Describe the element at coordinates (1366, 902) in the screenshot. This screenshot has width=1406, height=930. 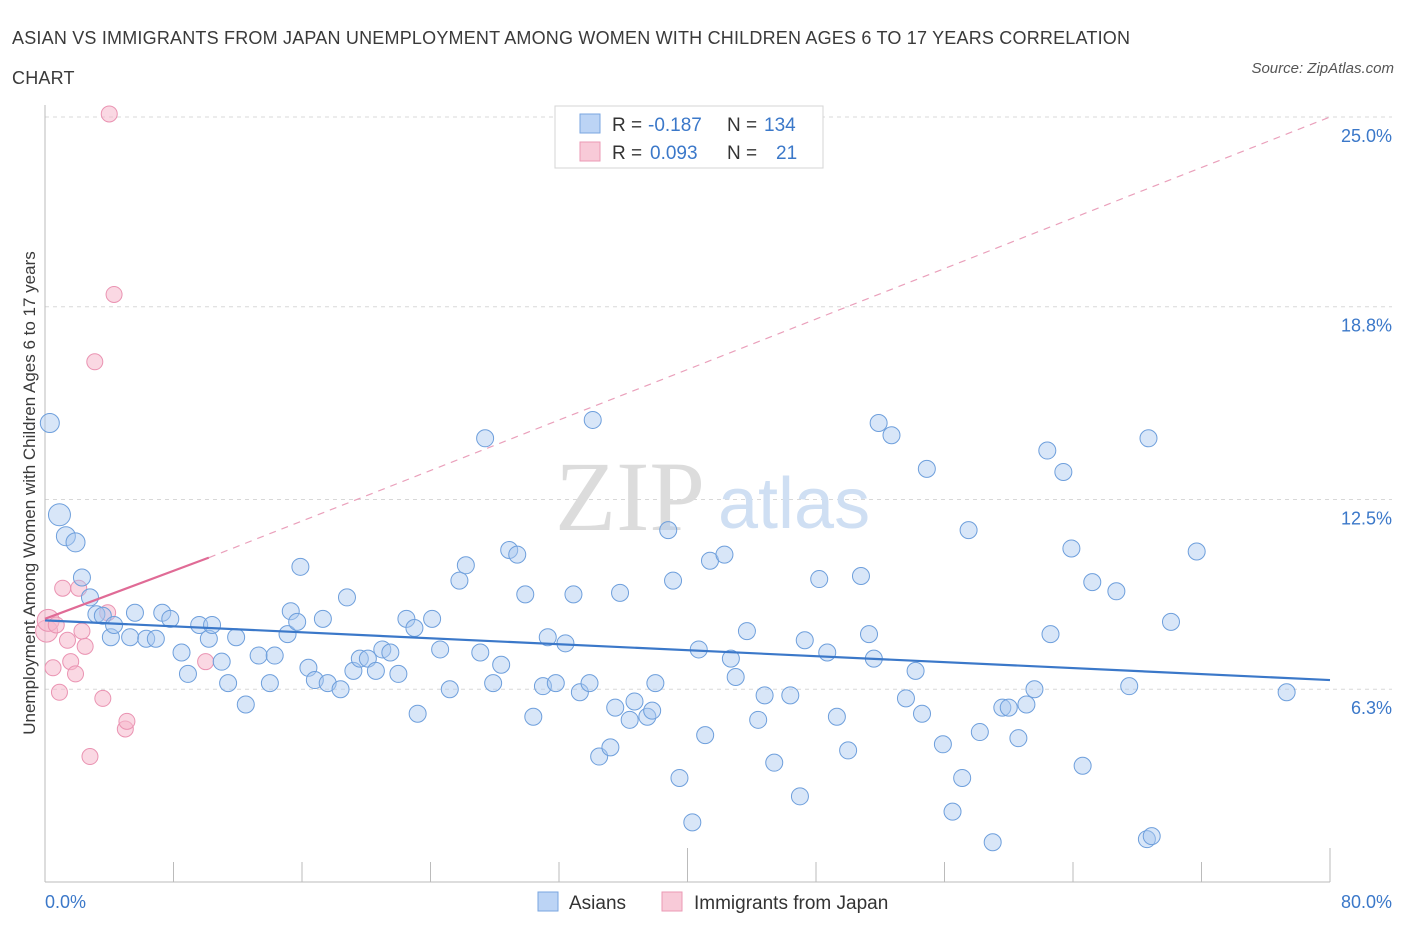
I see `x-tick-label: 80.0%` at that location.